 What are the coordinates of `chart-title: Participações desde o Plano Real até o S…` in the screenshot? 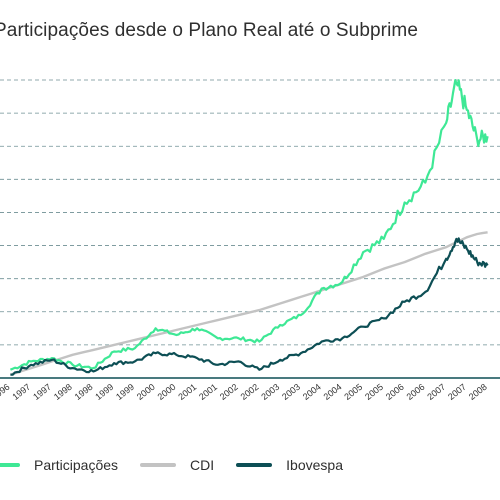 It's located at (209, 30).